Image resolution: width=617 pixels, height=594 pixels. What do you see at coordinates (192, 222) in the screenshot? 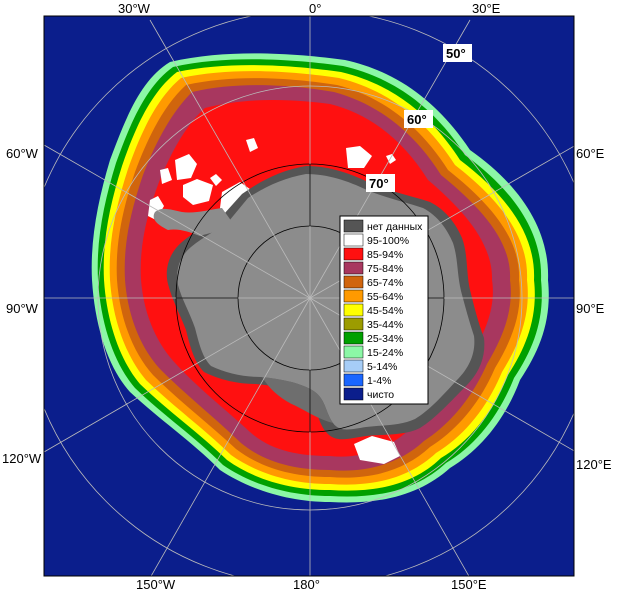
I see `antarctic-peninsula` at bounding box center [192, 222].